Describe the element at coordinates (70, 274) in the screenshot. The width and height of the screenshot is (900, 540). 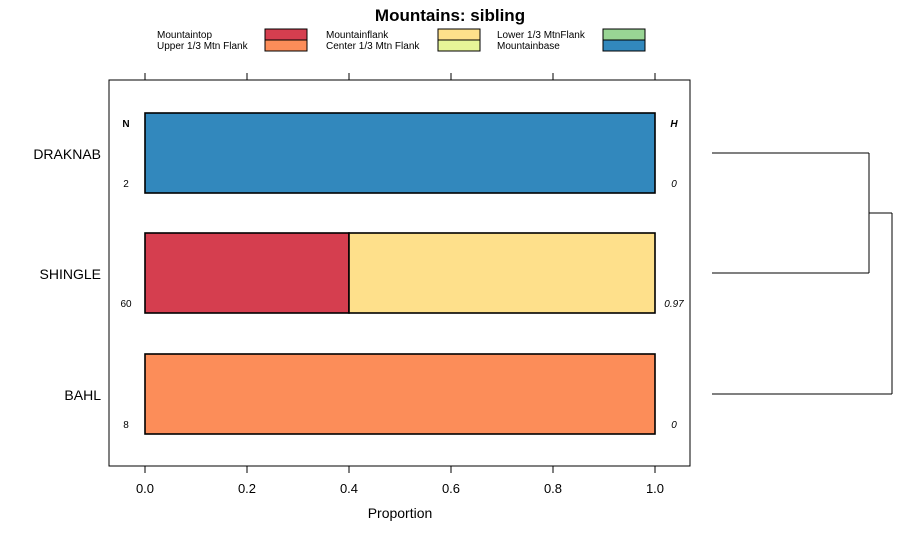
I see `category-label: SHINGLE` at that location.